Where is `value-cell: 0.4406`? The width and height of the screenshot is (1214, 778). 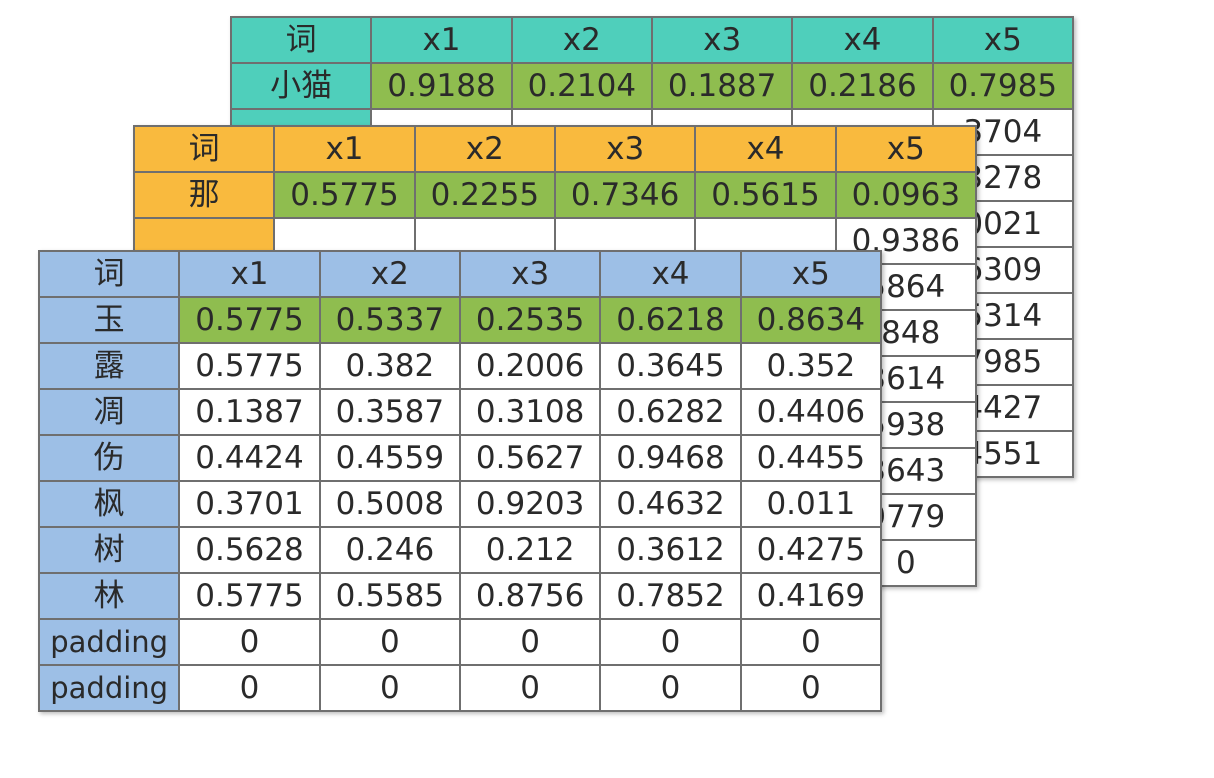
value-cell: 0.4406 is located at coordinates (811, 412).